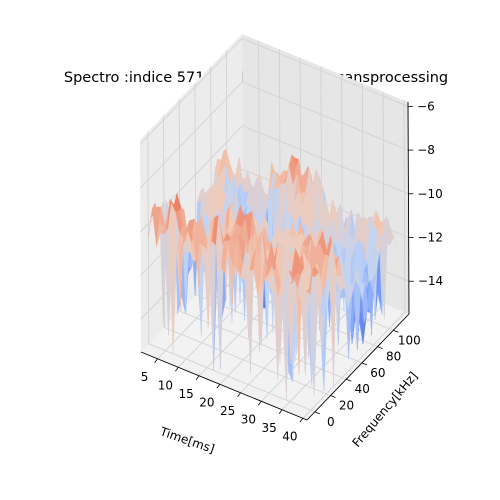 Image resolution: width=500 pixels, height=500 pixels. I want to click on z-axis-line, so click(408, 208).